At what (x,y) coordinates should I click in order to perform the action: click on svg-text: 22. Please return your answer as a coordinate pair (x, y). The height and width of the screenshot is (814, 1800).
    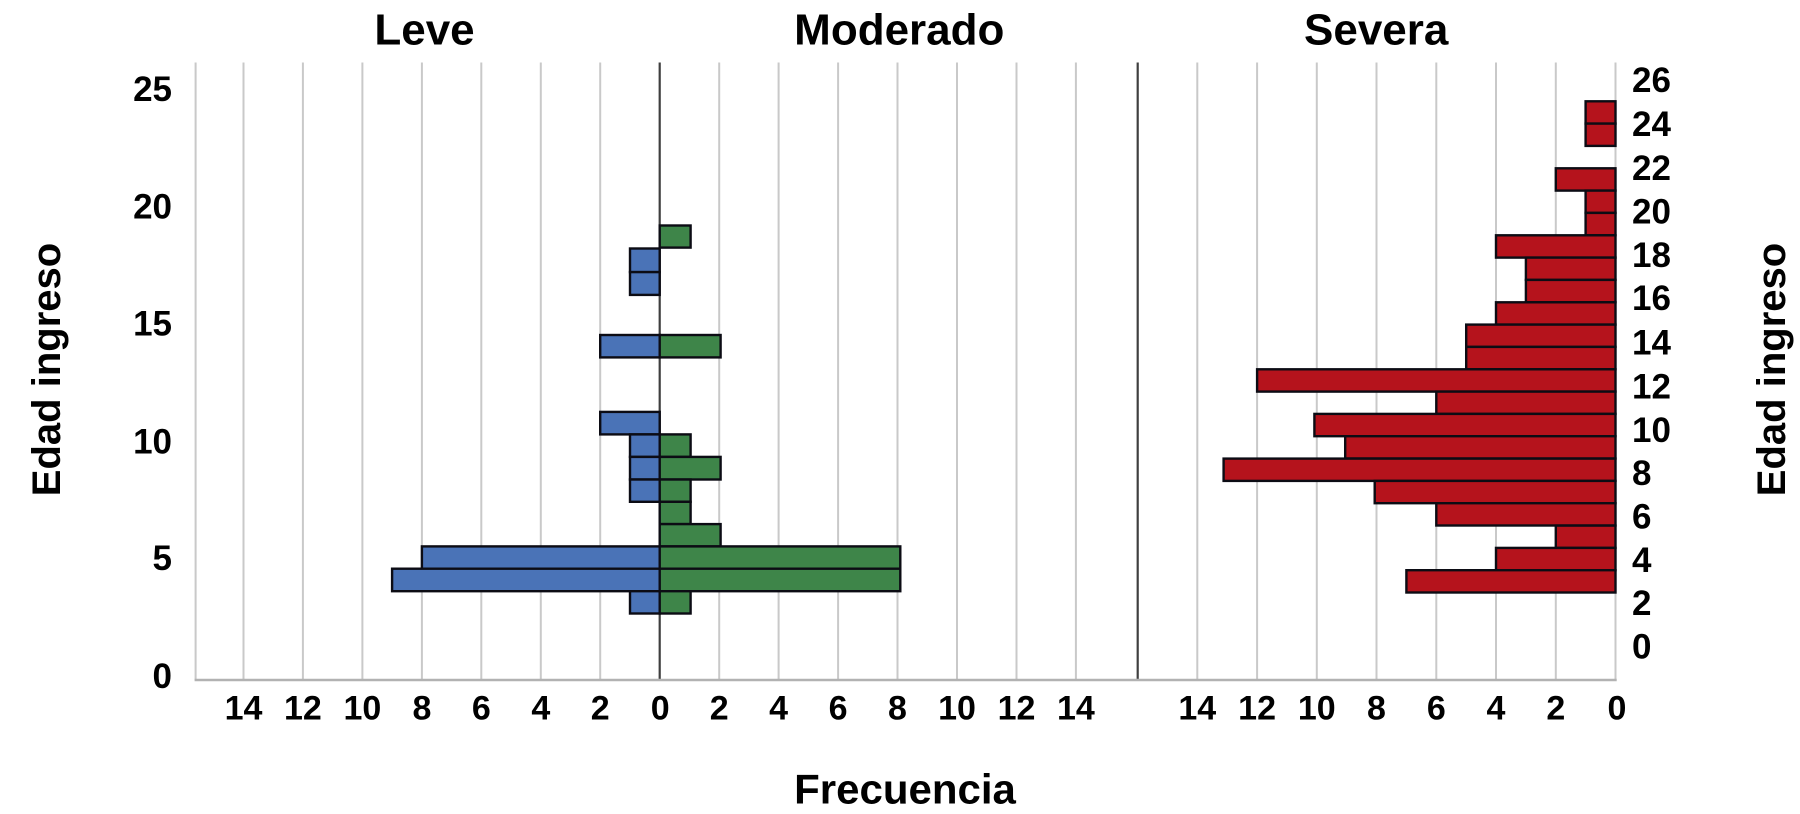
    Looking at the image, I should click on (1651, 168).